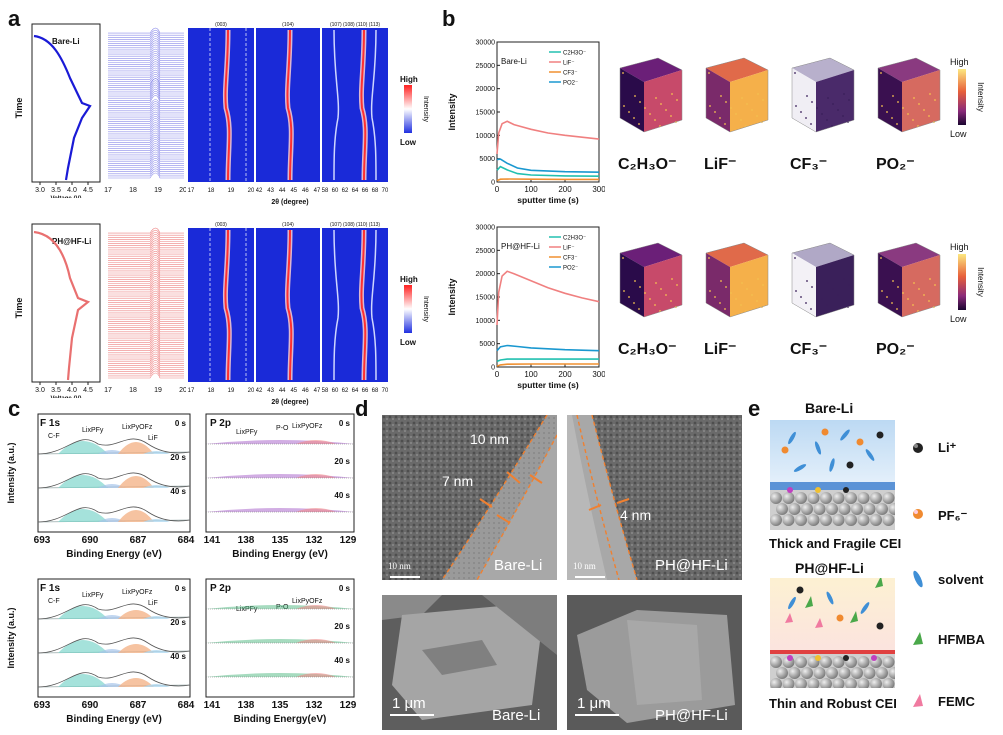 The image size is (1003, 735). What do you see at coordinates (486, 113) in the screenshot?
I see `y-tick-label: 15000` at bounding box center [486, 113].